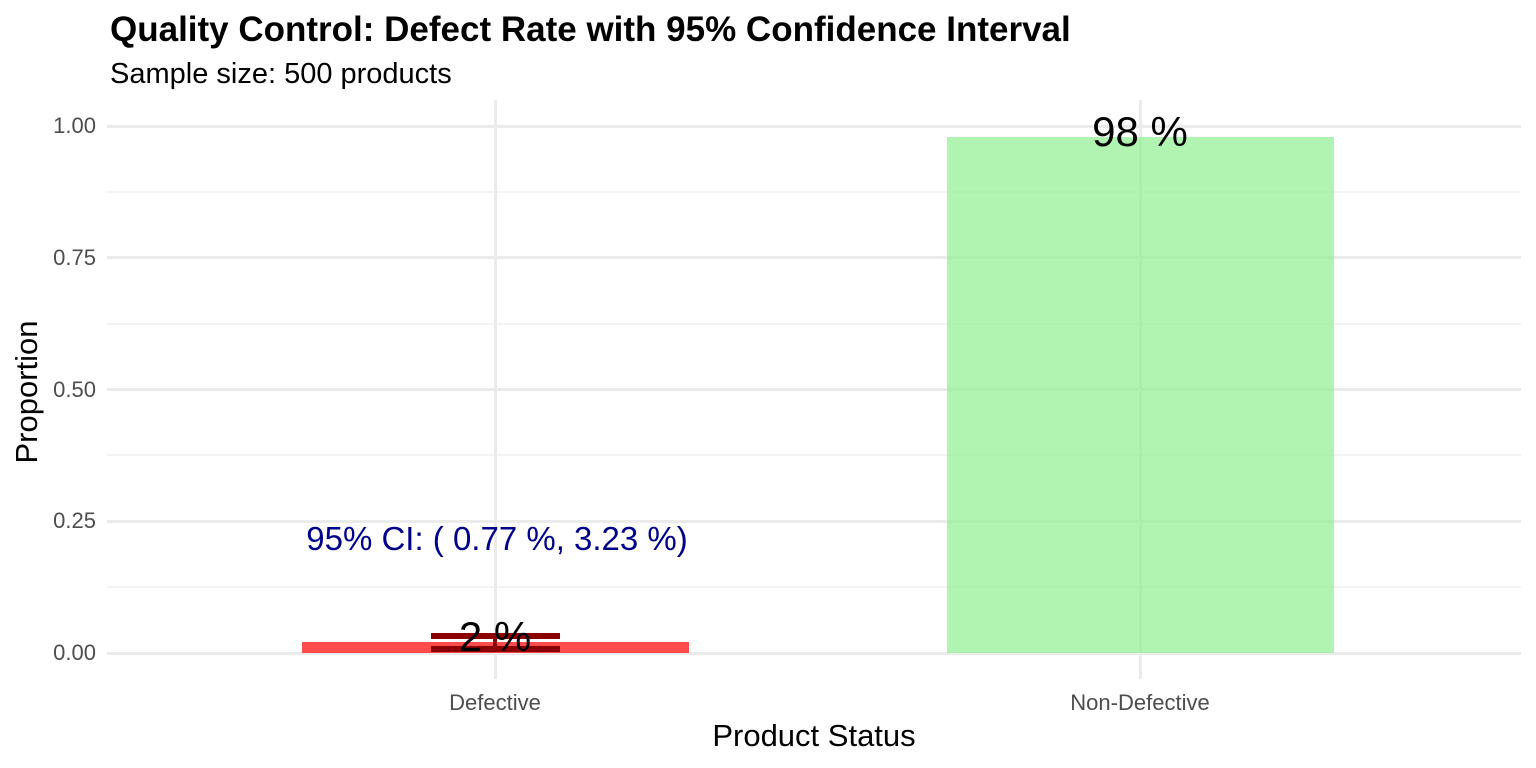  Describe the element at coordinates (74, 652) in the screenshot. I see `y-tick-label: 0.00` at that location.